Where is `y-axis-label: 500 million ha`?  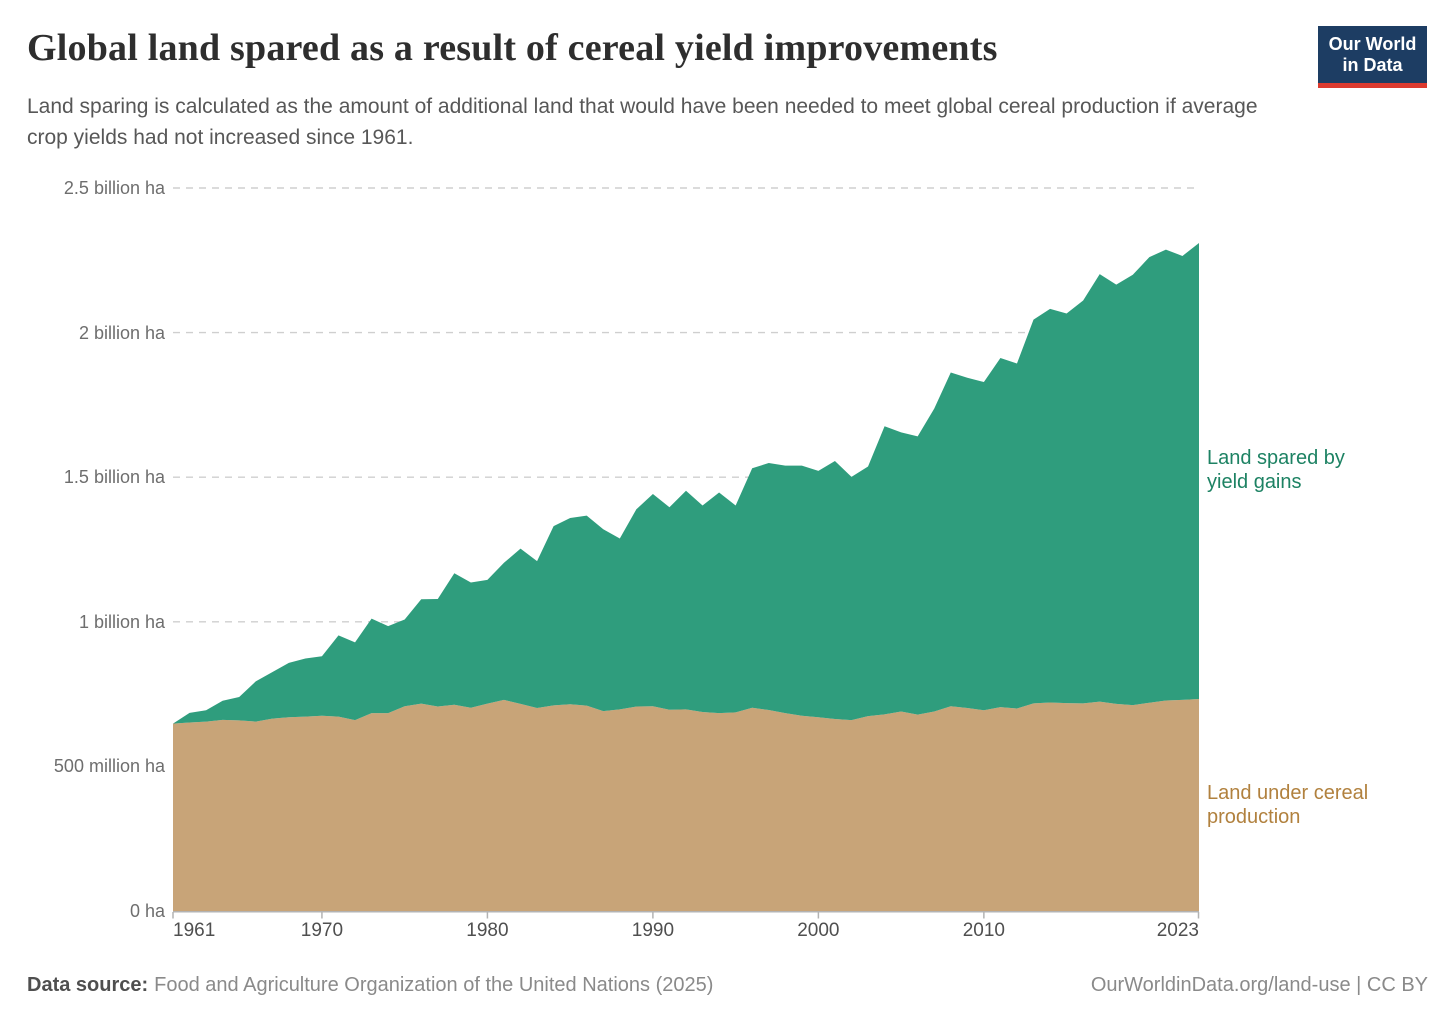
y-axis-label: 500 million ha is located at coordinates (109, 766).